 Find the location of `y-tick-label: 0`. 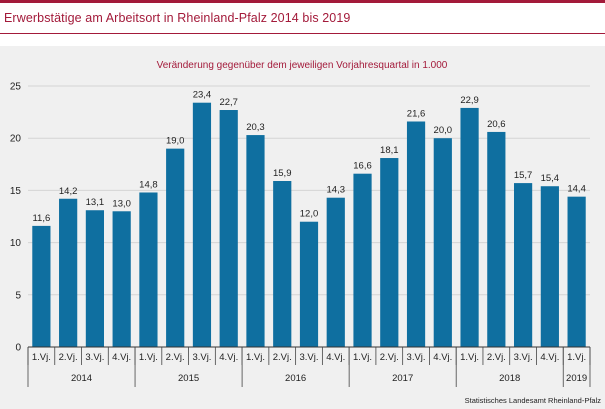

y-tick-label: 0 is located at coordinates (18, 348).